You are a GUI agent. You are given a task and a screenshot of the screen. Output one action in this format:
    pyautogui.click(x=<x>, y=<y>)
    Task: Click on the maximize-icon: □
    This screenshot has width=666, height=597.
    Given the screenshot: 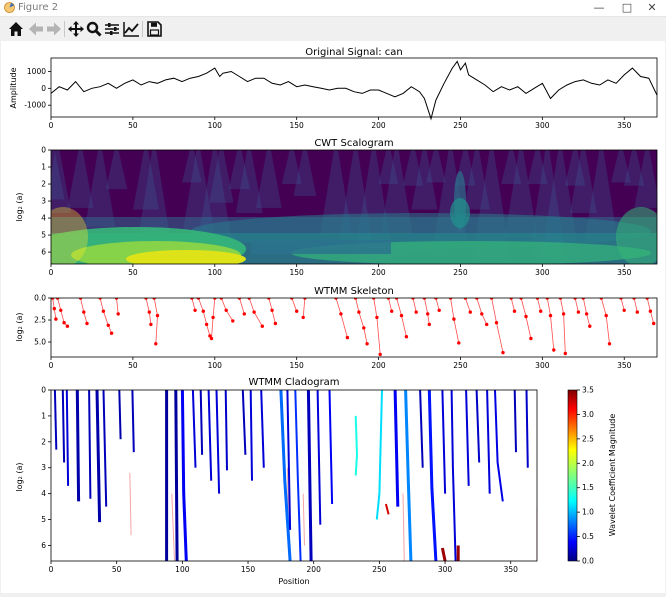 What is the action you would take?
    pyautogui.click(x=627, y=7)
    